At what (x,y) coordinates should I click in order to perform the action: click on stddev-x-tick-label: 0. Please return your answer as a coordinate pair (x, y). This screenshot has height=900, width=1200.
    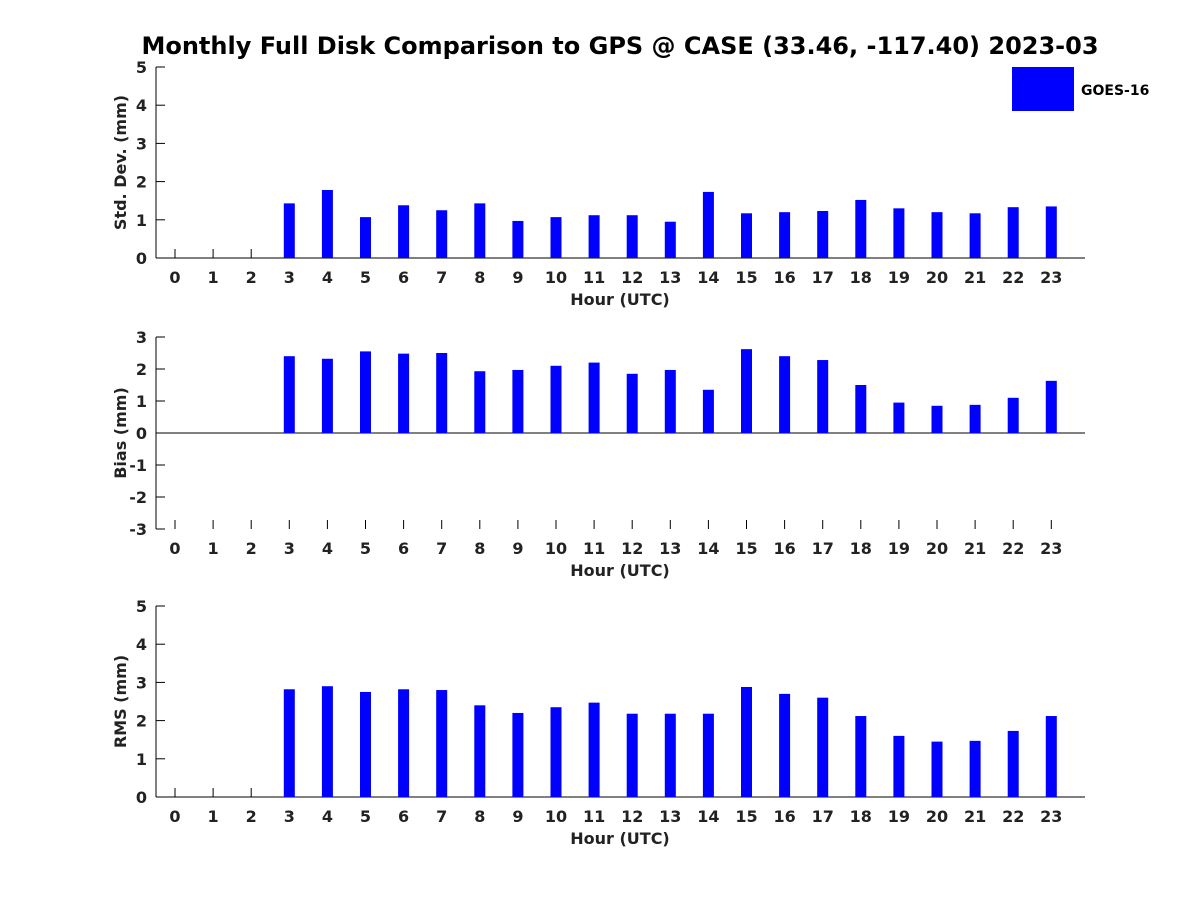
    Looking at the image, I should click on (174, 277).